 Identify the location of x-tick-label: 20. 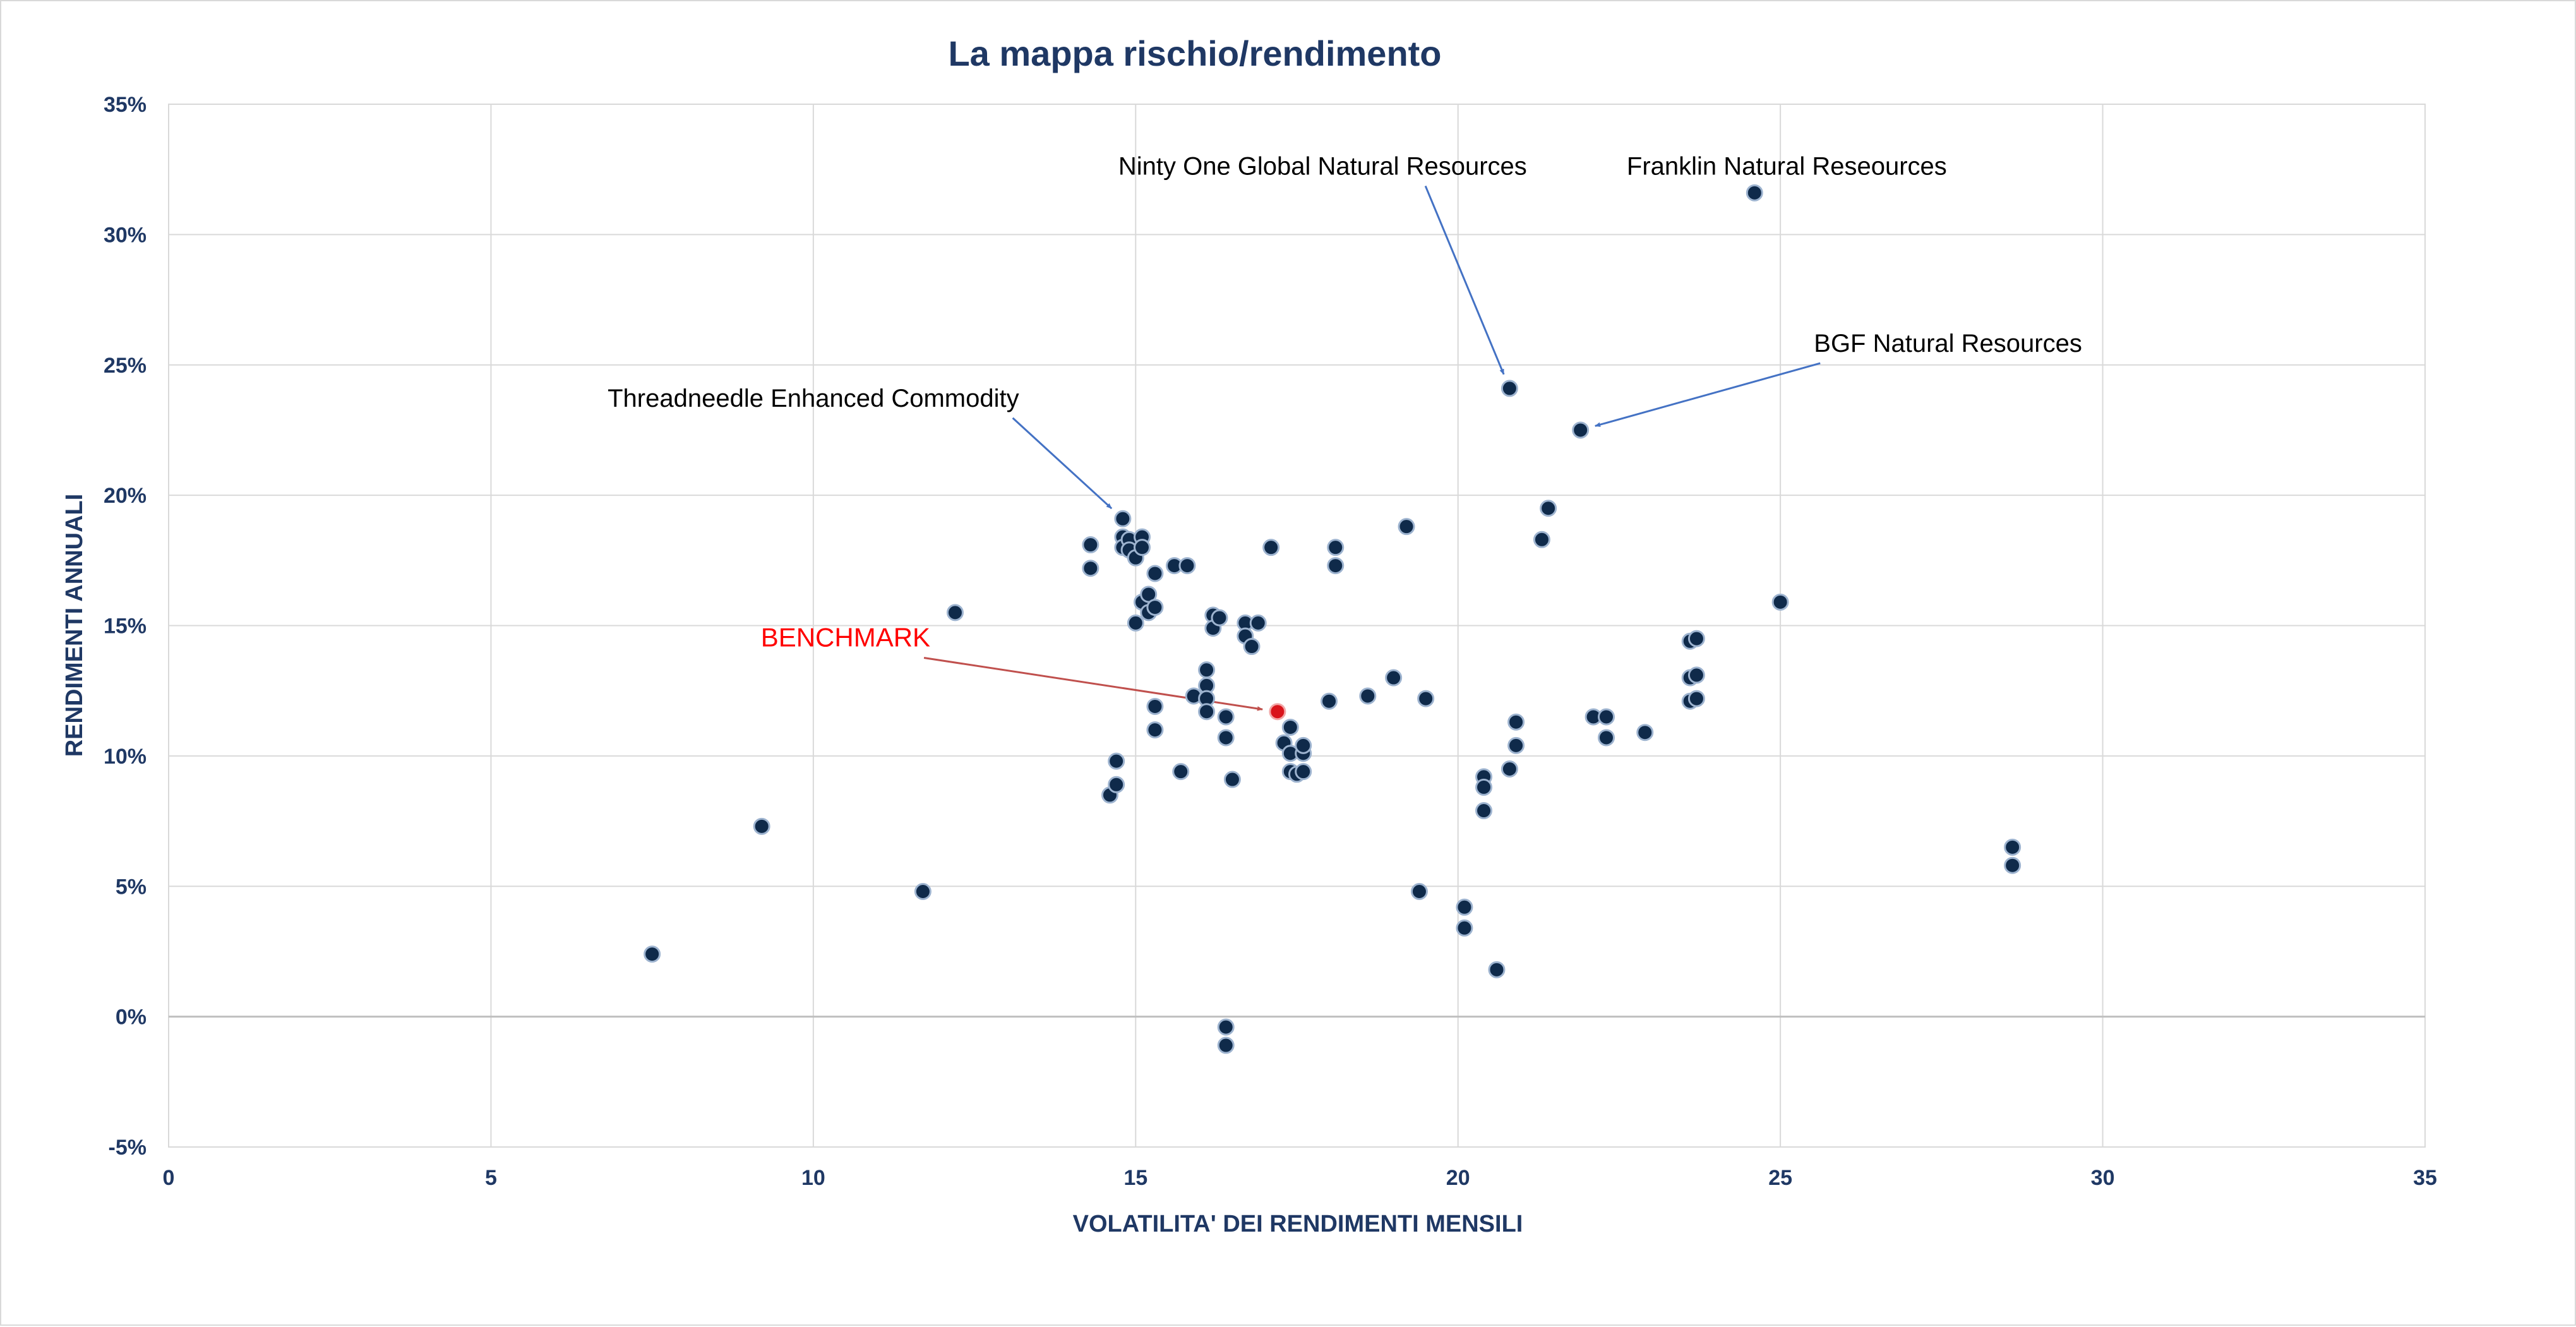
(1458, 1178).